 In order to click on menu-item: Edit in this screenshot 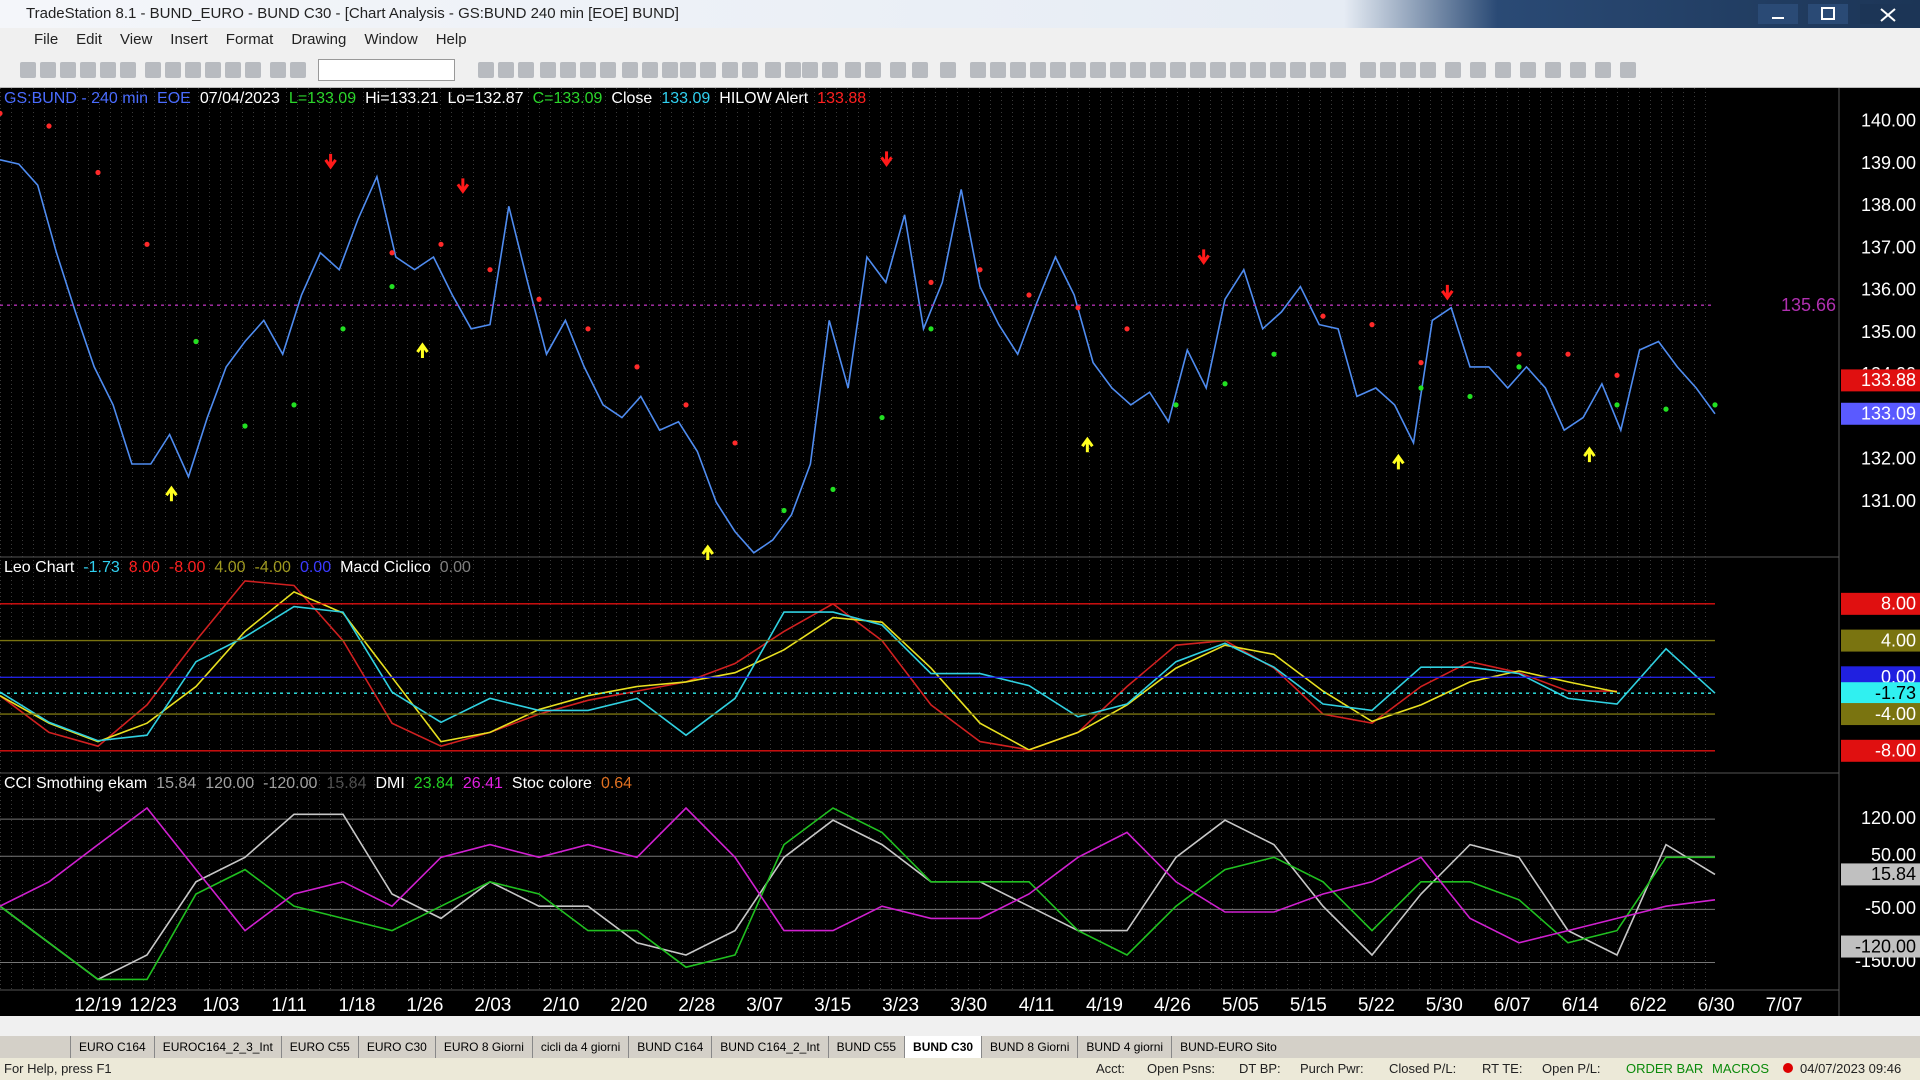, I will do `click(89, 39)`.